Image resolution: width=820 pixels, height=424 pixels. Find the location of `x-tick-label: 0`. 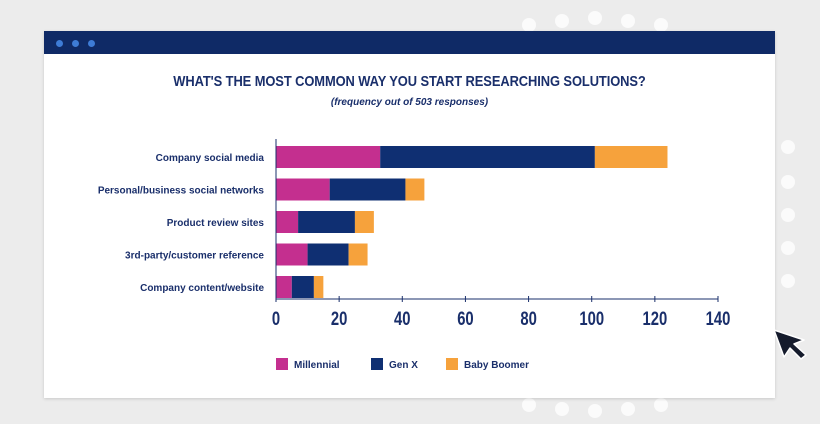

x-tick-label: 0 is located at coordinates (276, 318).